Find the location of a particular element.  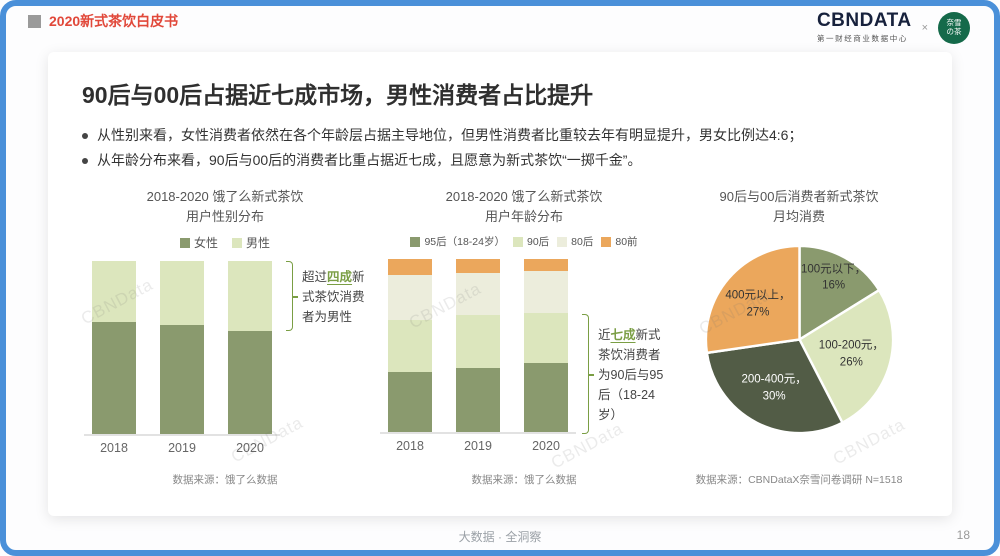

nayuki-logo-text-line2: の茶 is located at coordinates (954, 31).